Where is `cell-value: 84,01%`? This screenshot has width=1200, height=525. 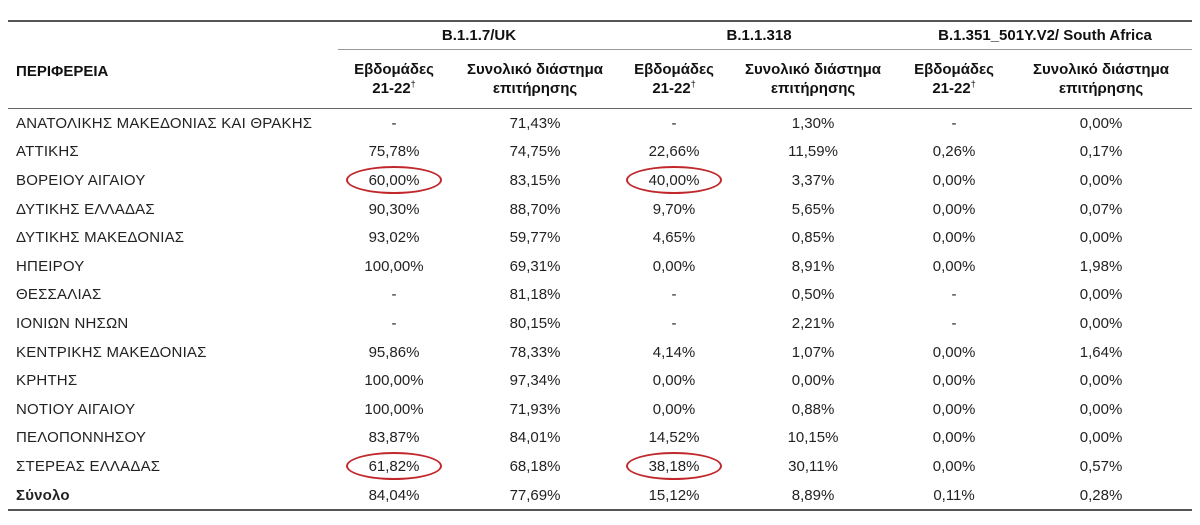 cell-value: 84,01% is located at coordinates (535, 438).